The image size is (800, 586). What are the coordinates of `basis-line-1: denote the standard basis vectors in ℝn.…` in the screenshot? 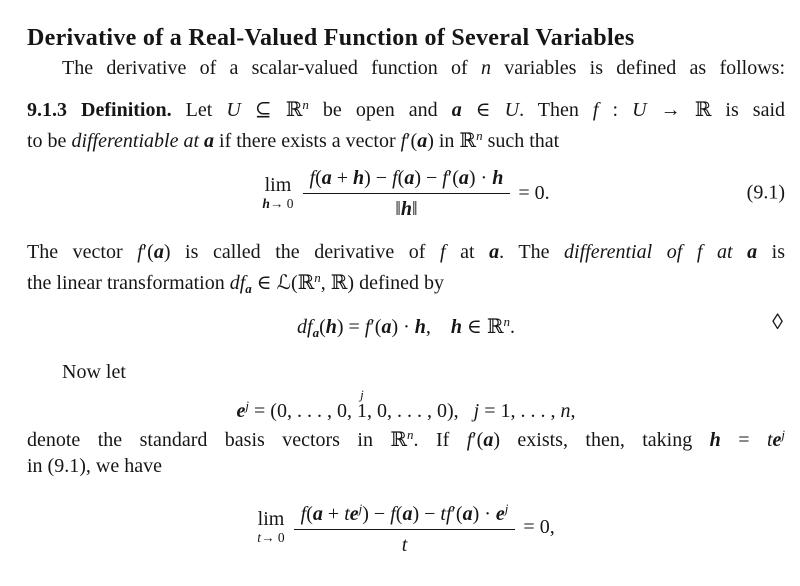 It's located at (406, 437).